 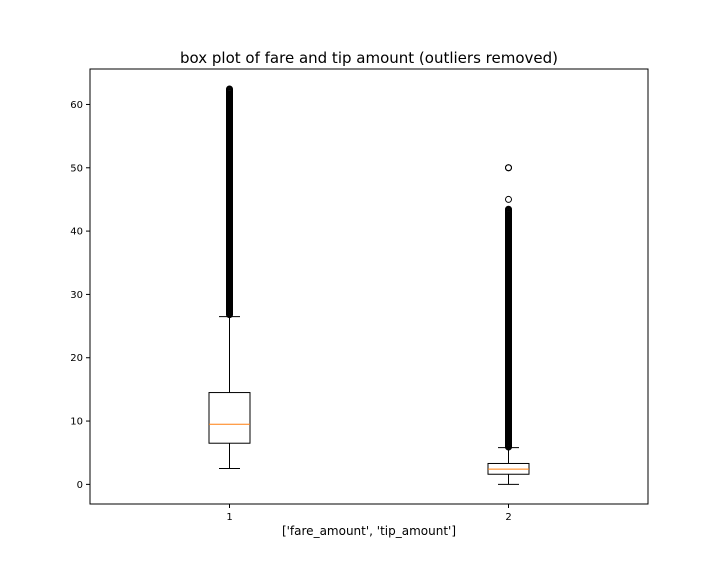 What do you see at coordinates (76, 358) in the screenshot?
I see `y-tick-label: 20` at bounding box center [76, 358].